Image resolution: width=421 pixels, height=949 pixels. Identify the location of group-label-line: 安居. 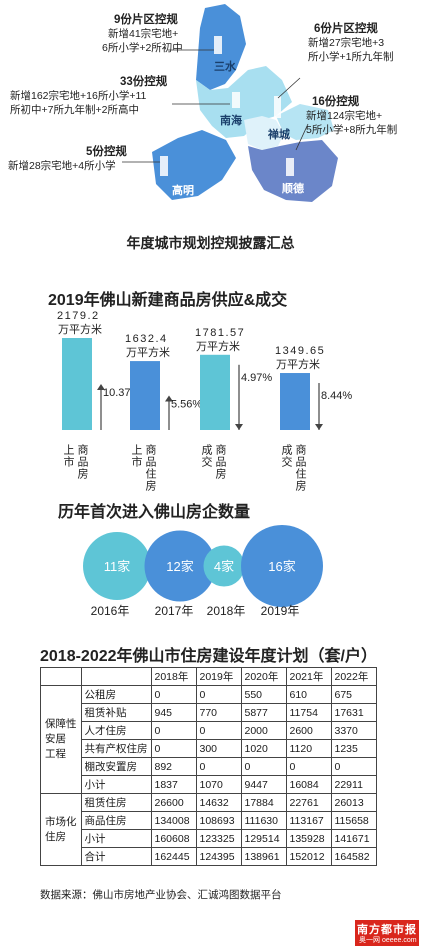
(55, 739).